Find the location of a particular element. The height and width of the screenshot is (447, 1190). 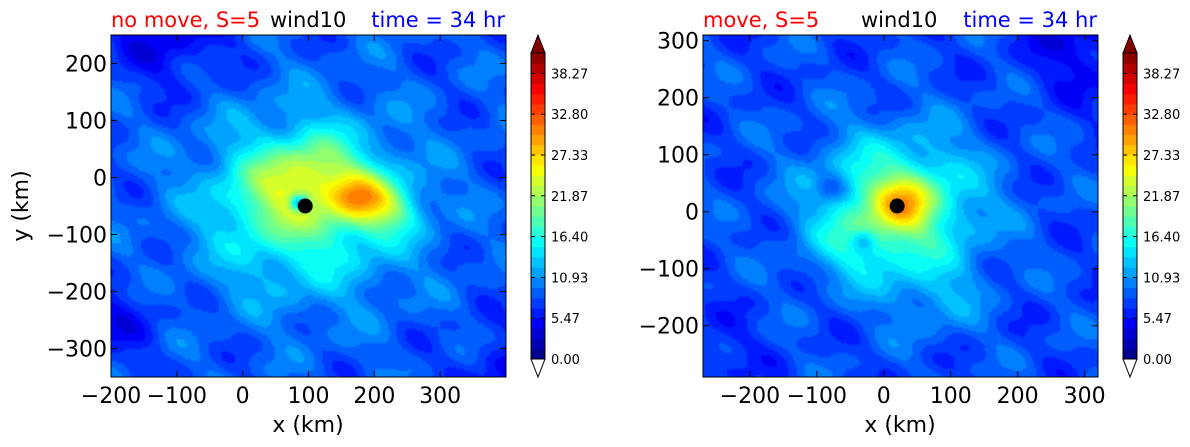

title-right-2: time = 34 hr is located at coordinates (1030, 20).